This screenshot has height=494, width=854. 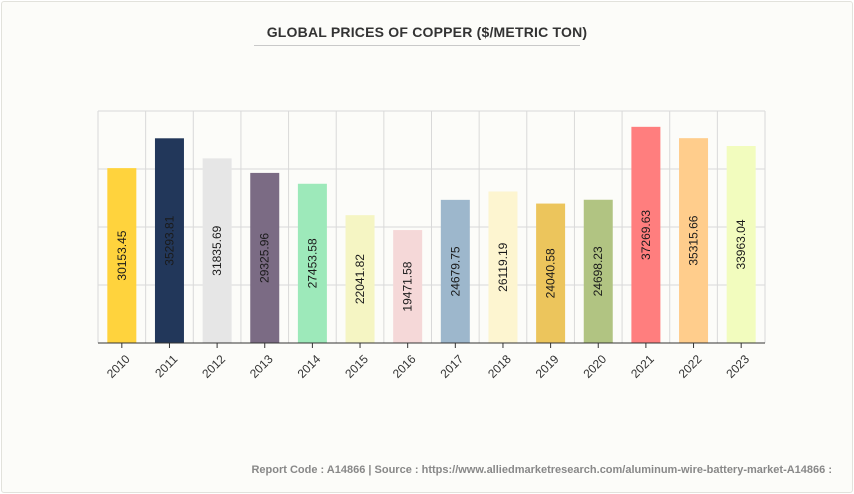 What do you see at coordinates (737, 366) in the screenshot?
I see `x-tick-label-2023: 2023` at bounding box center [737, 366].